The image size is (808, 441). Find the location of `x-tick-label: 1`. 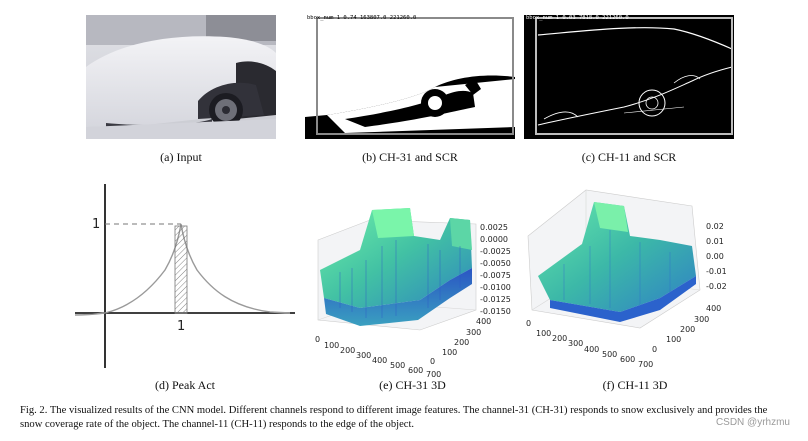

x-tick-label: 1 is located at coordinates (181, 326).